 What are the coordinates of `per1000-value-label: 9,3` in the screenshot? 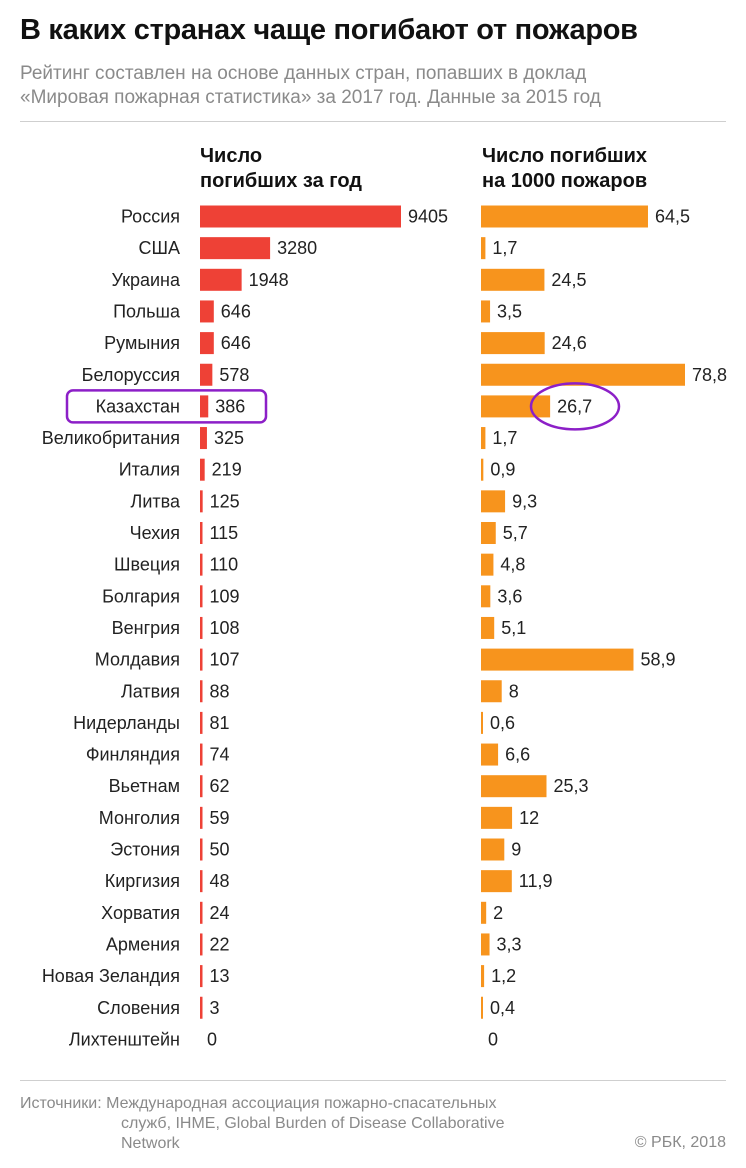 It's located at (524, 501).